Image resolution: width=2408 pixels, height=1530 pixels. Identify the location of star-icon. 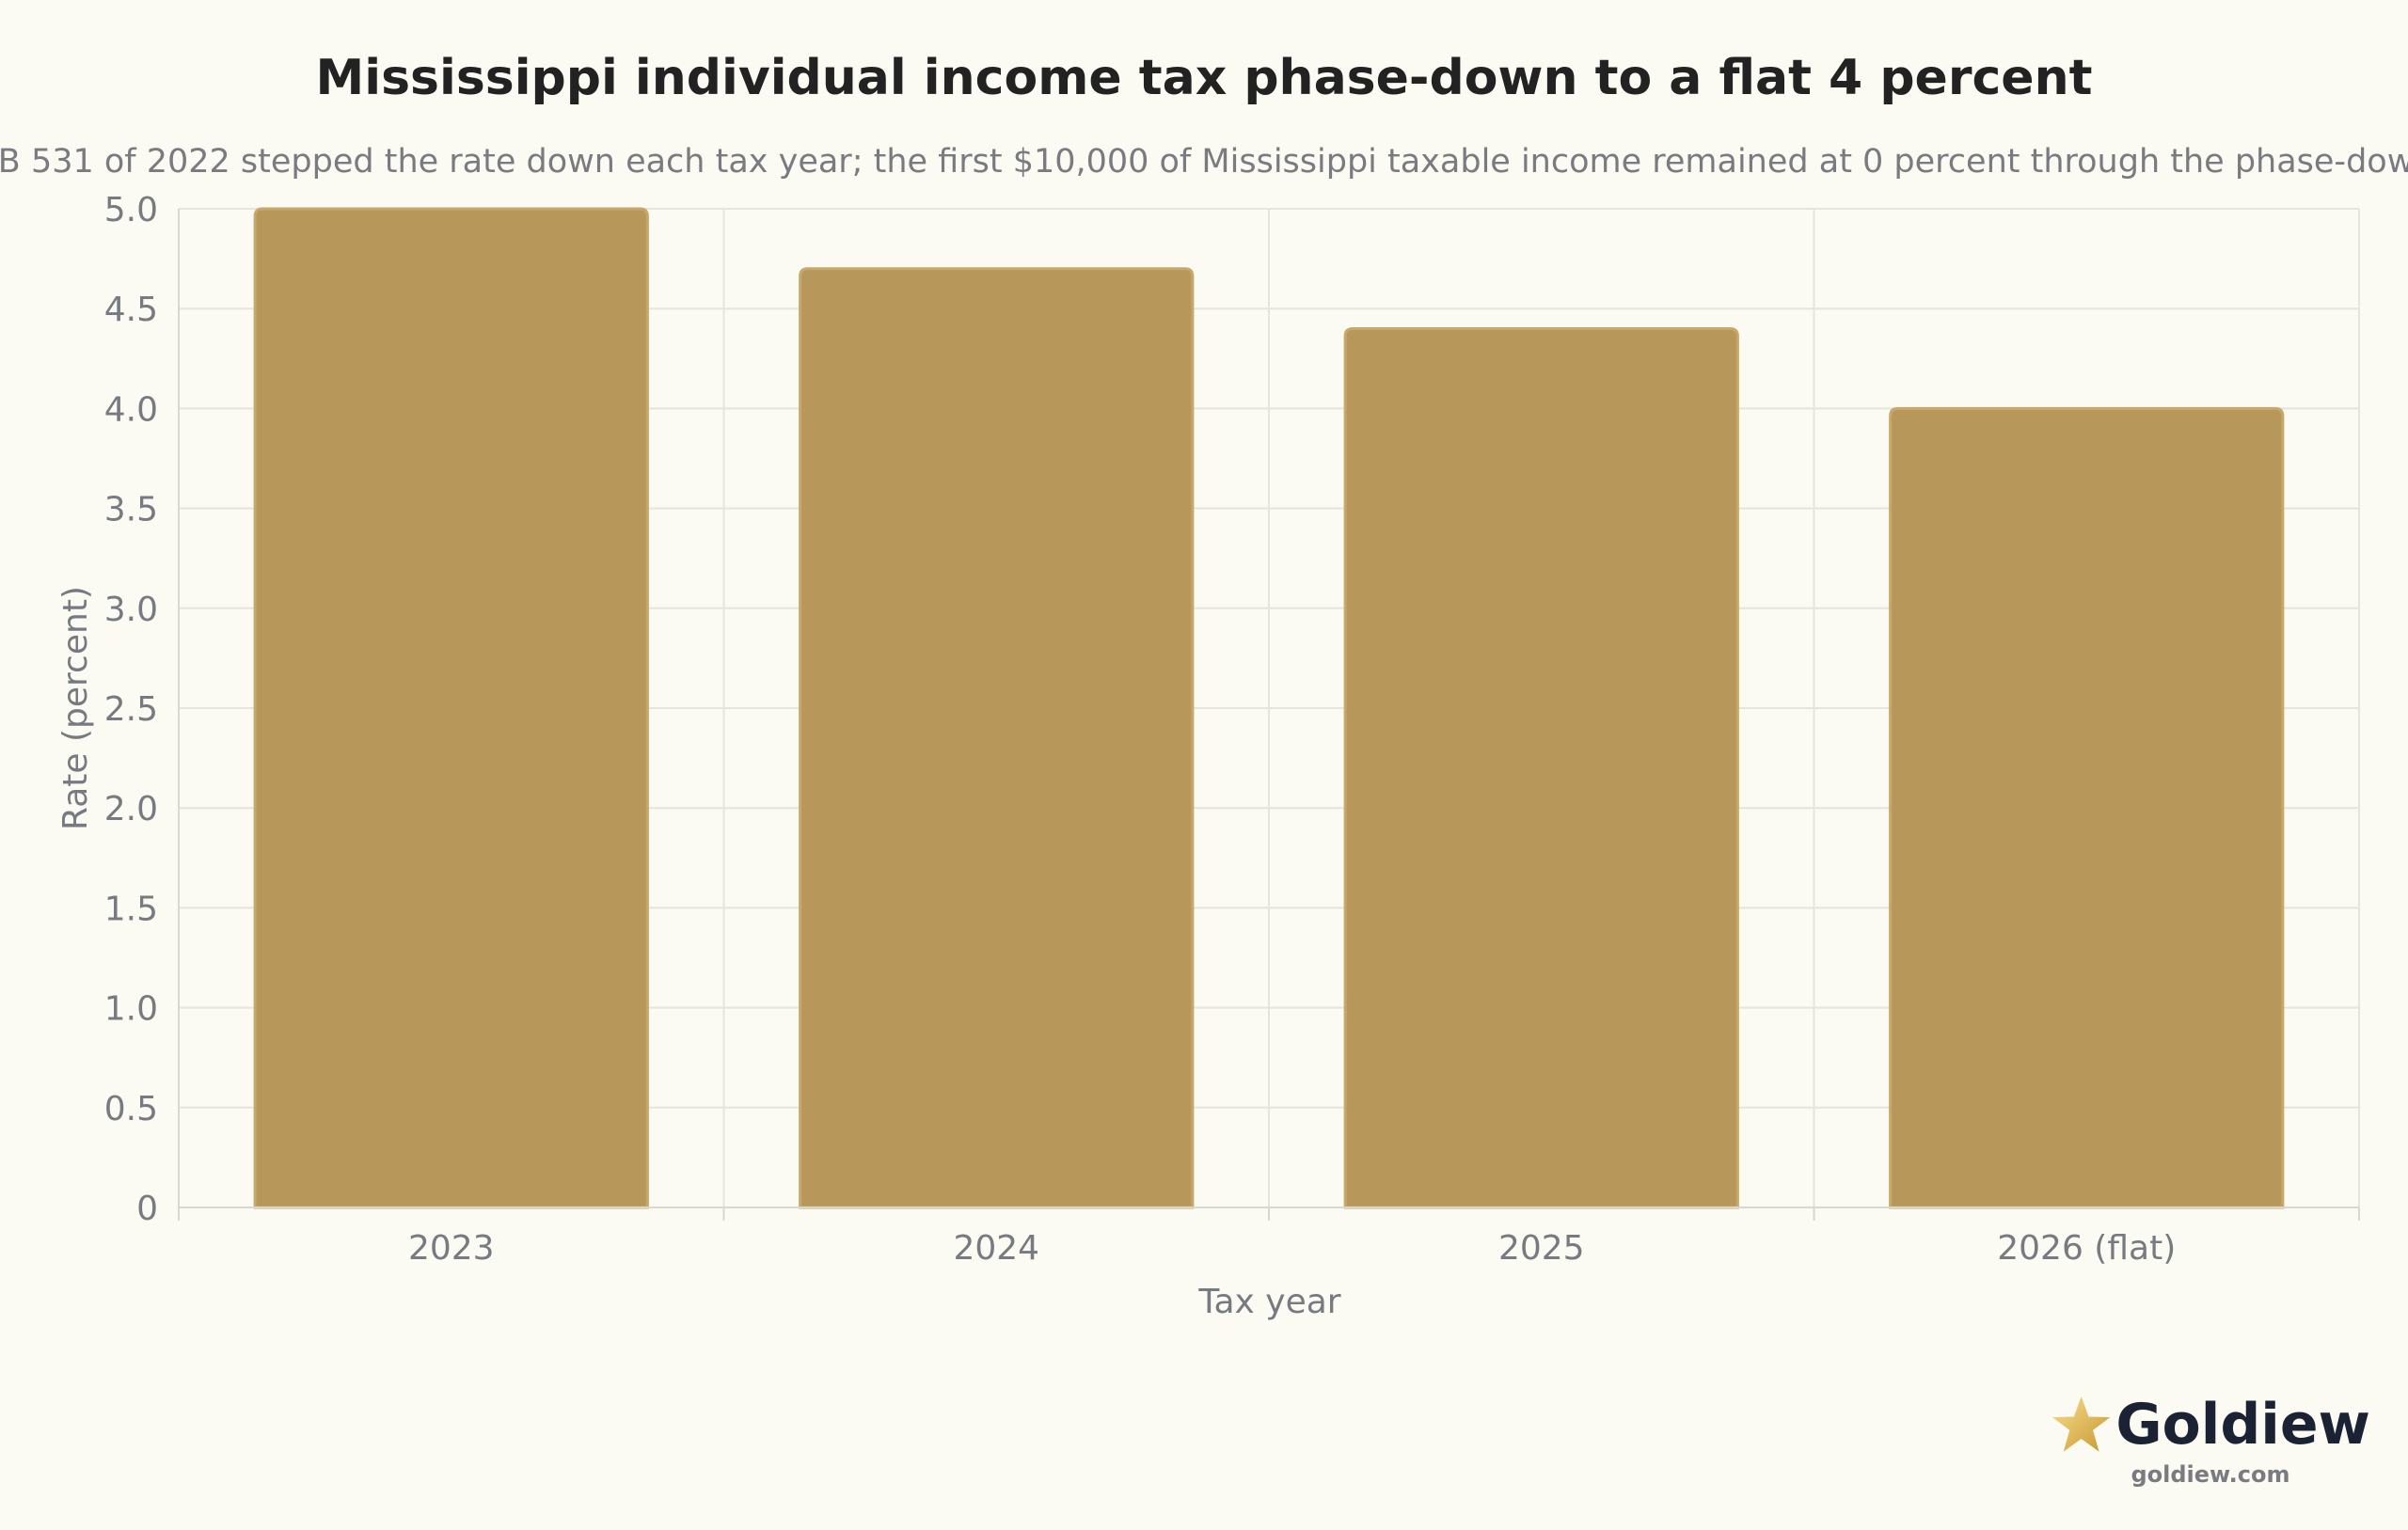
(2082, 1424).